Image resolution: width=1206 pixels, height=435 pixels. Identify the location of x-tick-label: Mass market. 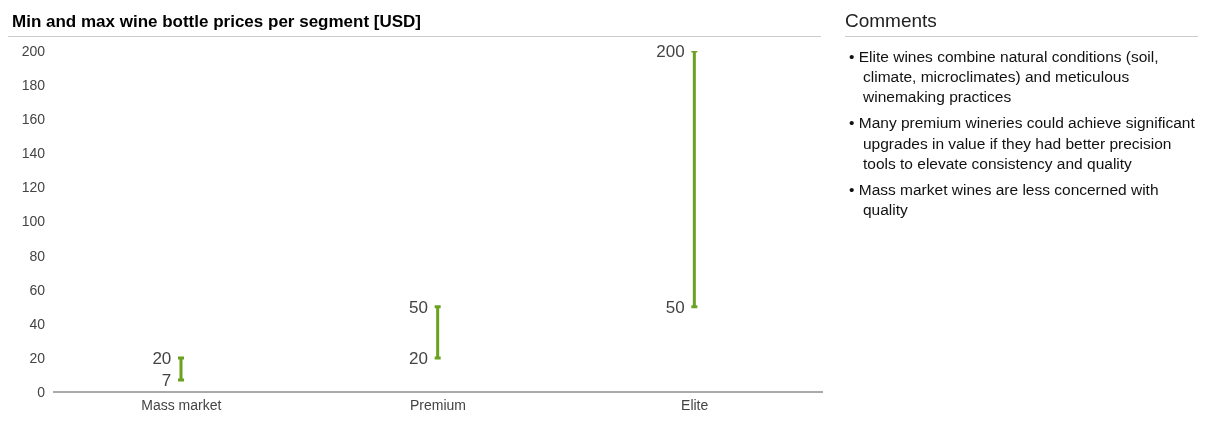
(181, 404).